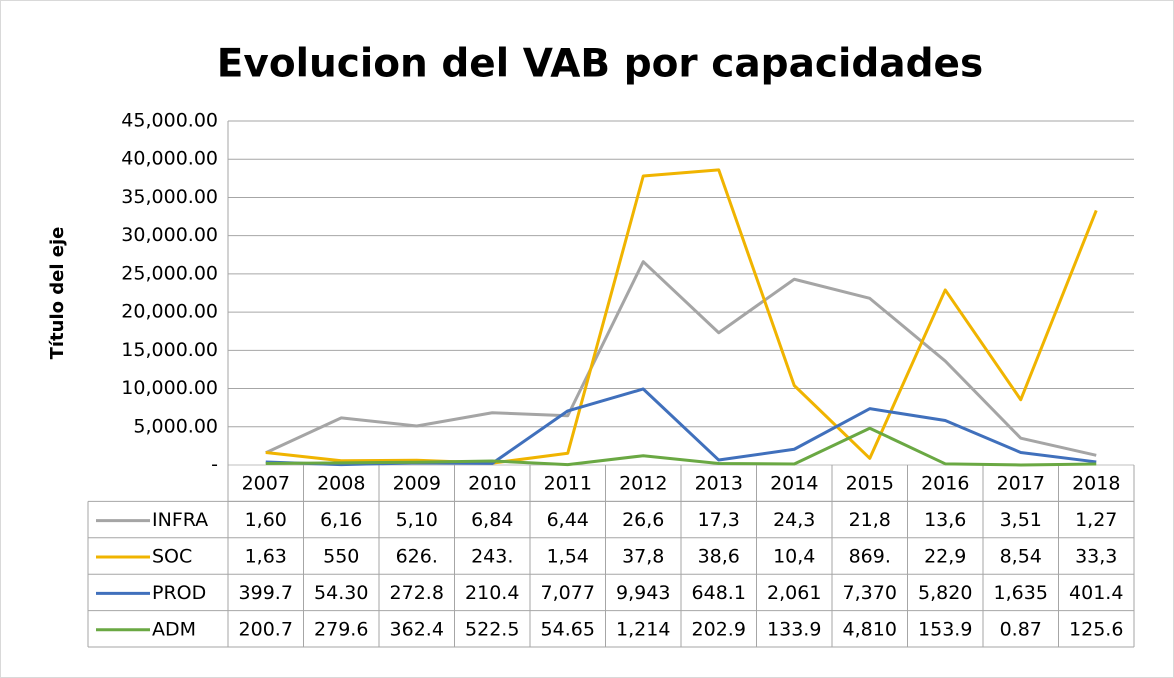  I want to click on table-value: 200.7, so click(266, 629).